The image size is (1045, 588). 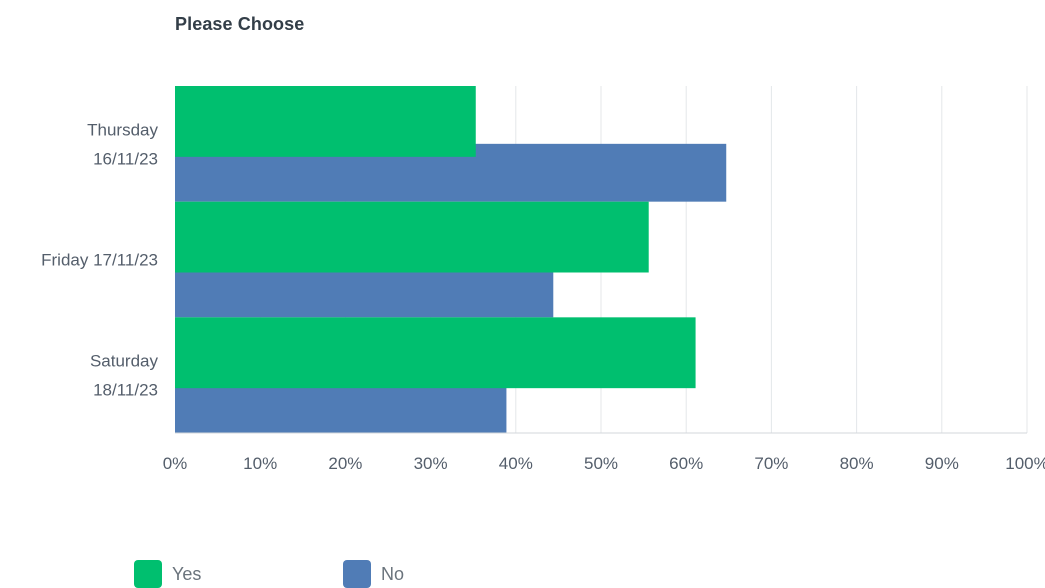 I want to click on chart-title: Please Choose, so click(x=240, y=24).